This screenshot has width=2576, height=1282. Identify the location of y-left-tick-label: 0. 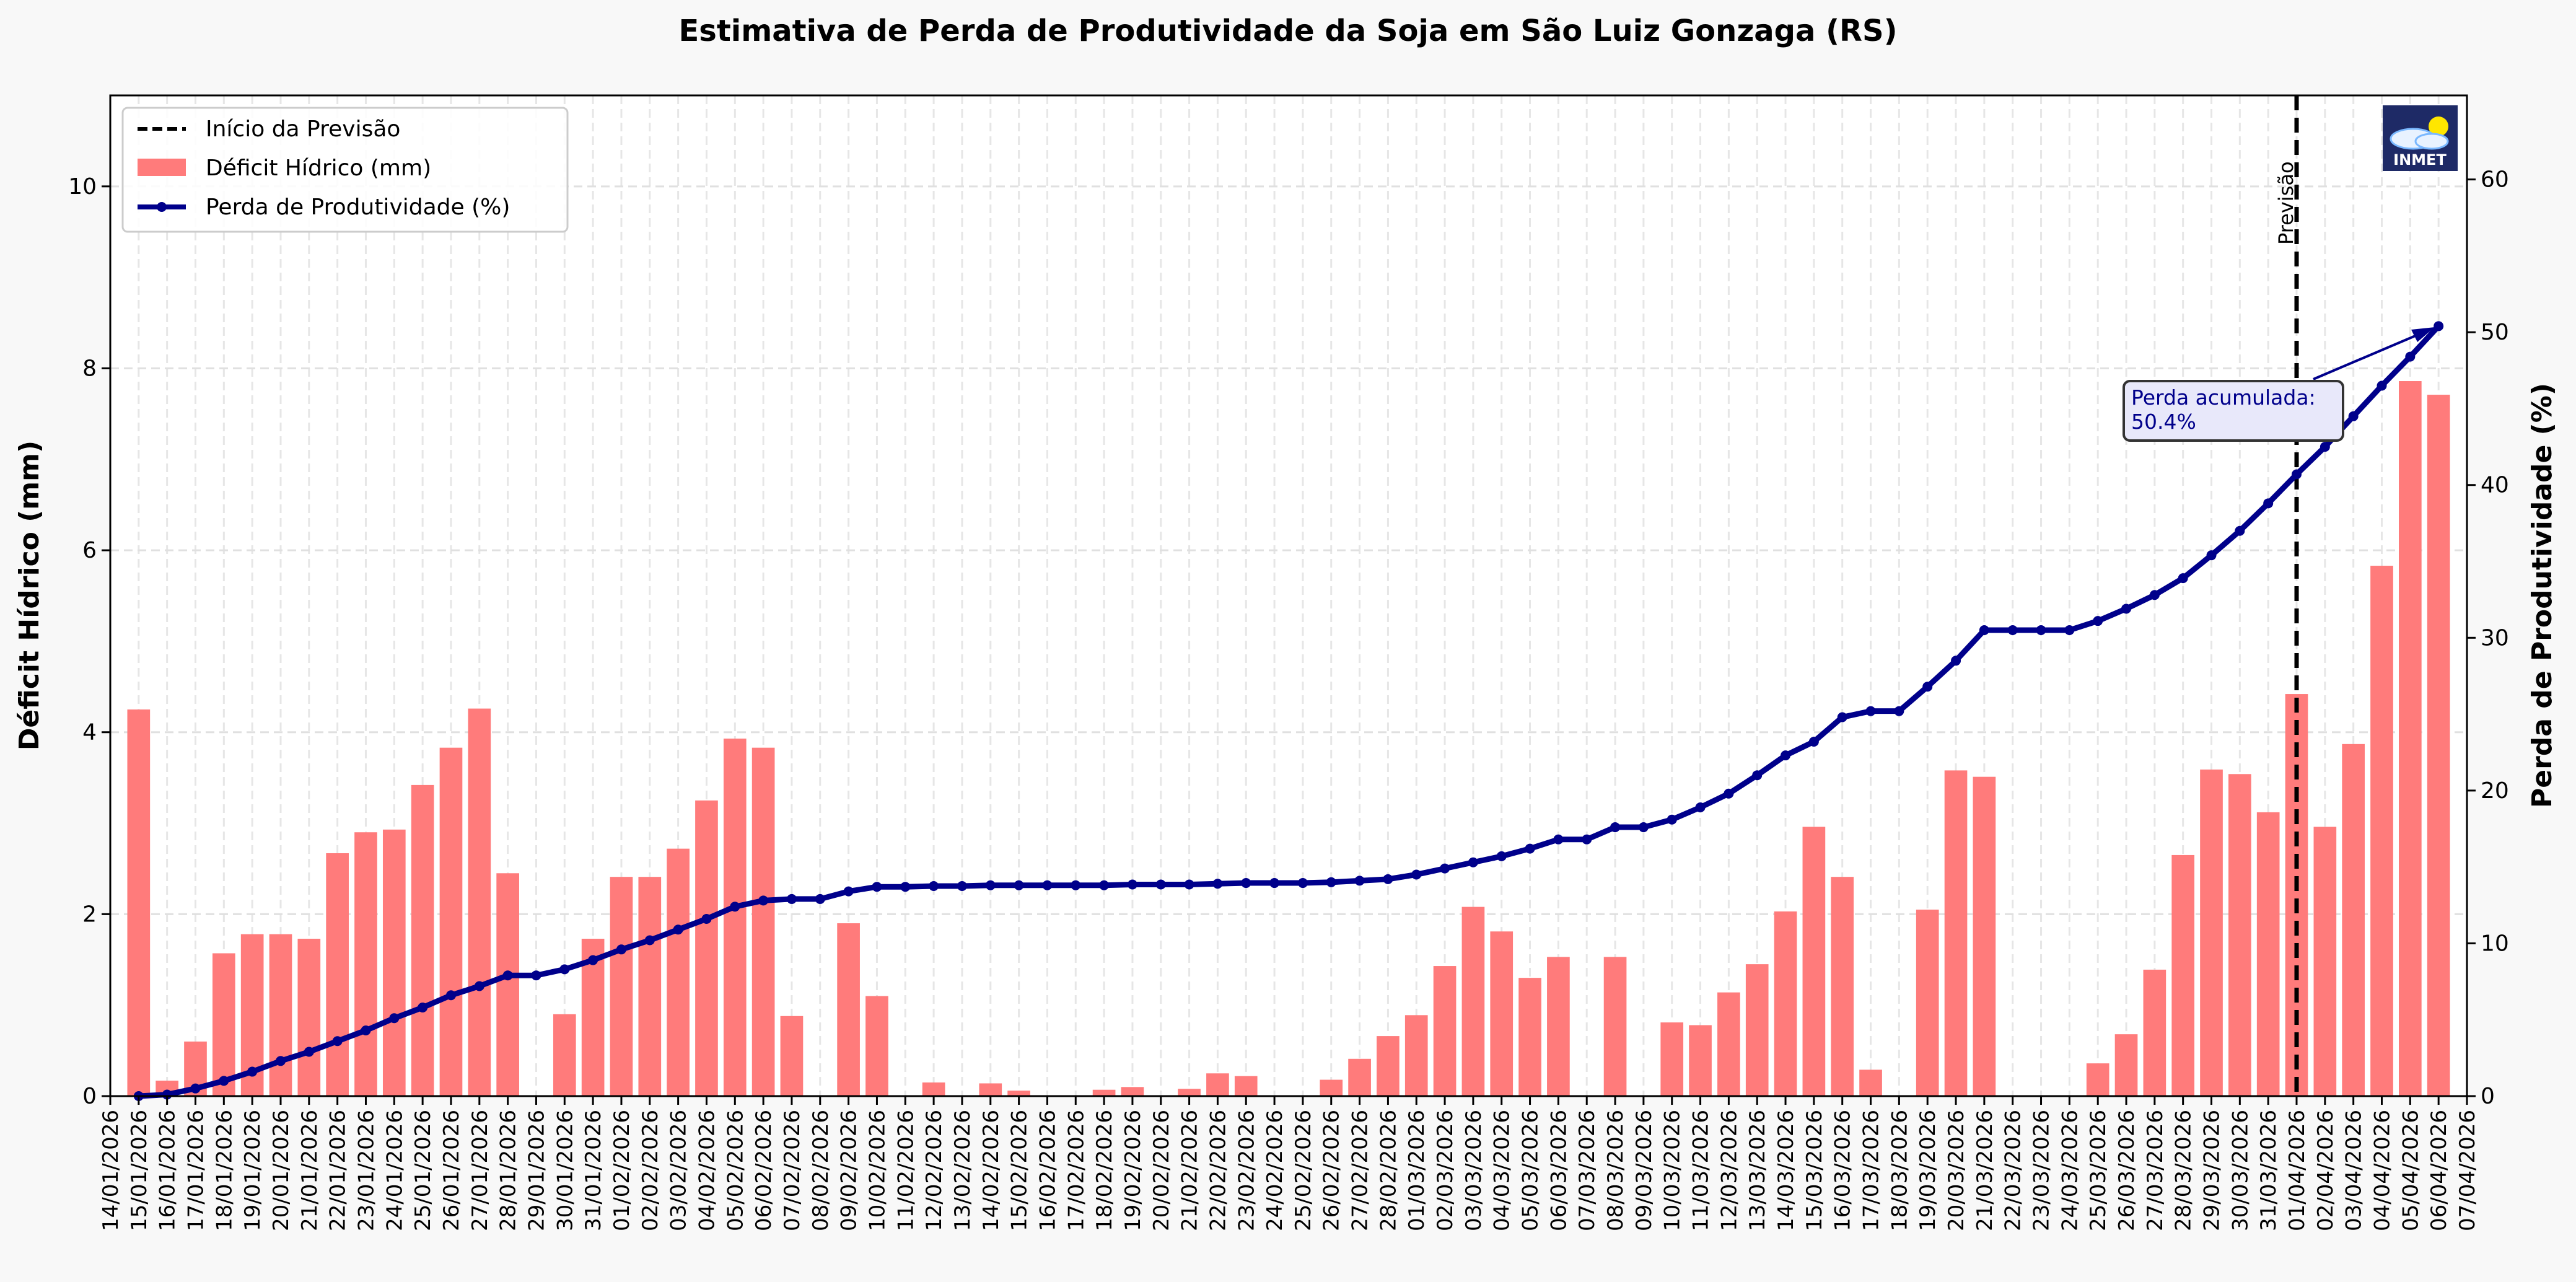
(89, 1096).